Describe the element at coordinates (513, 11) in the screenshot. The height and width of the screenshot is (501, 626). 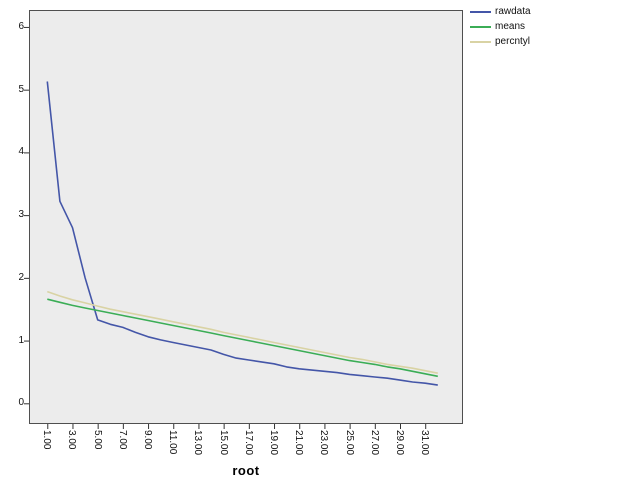
I see `legend-label: rawdata` at that location.